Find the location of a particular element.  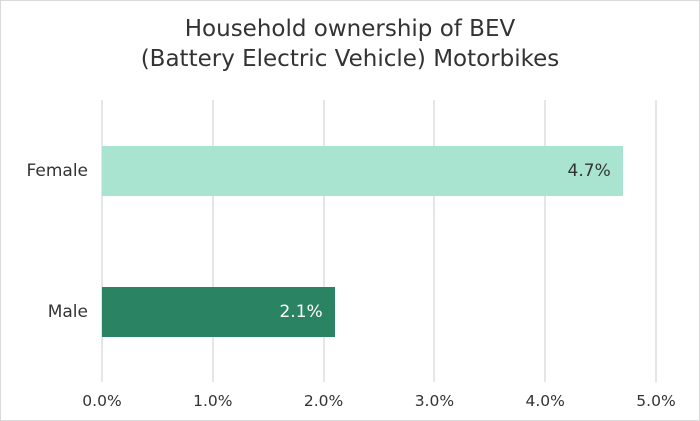

chart-title-line-1: Household ownership of BEV is located at coordinates (350, 29).